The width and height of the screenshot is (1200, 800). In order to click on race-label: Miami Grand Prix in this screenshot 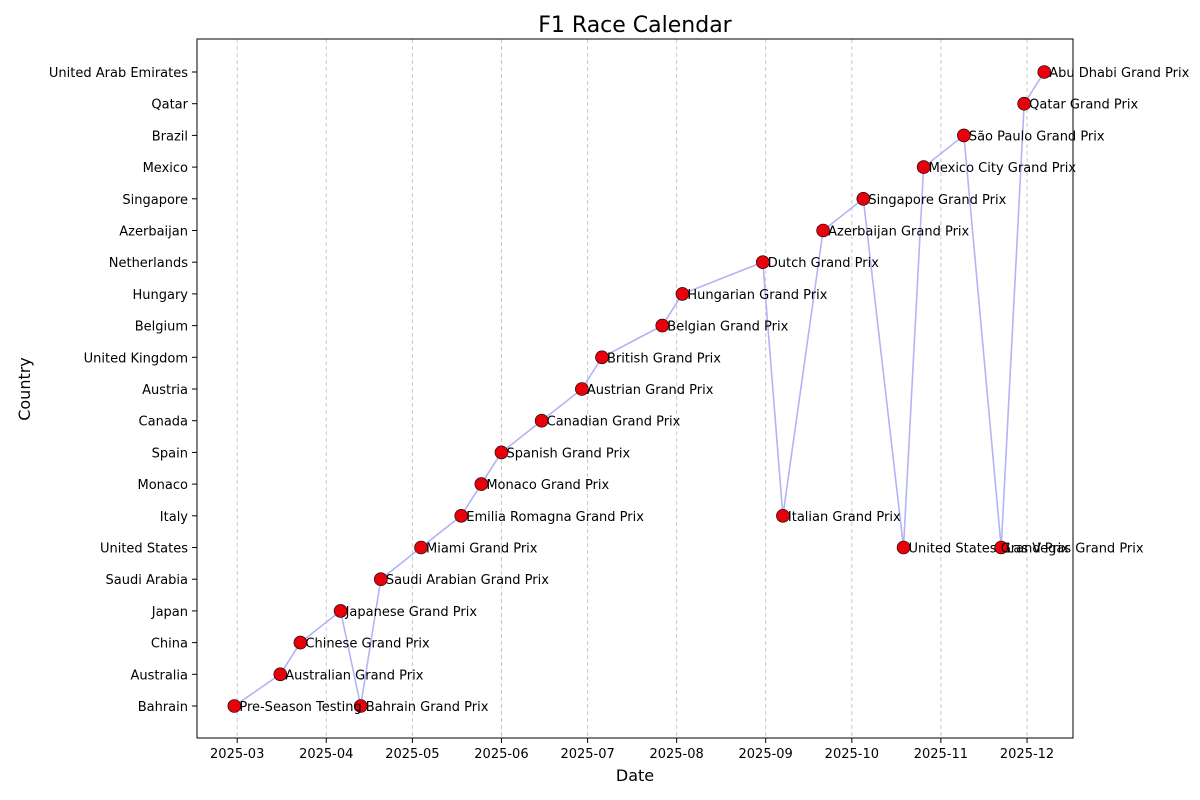, I will do `click(482, 549)`.